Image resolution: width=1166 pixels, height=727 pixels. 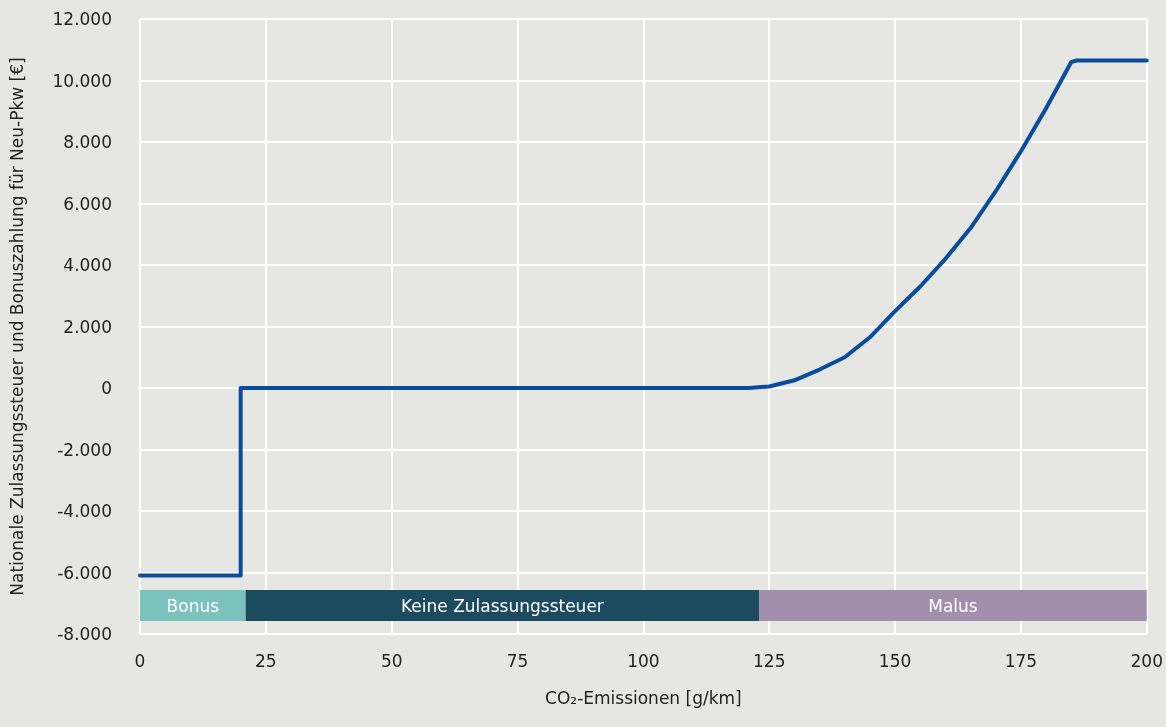 What do you see at coordinates (16, 326) in the screenshot?
I see `y-axis-title: Nationale Zulassungssteuer und Bonuszahlung für Neu-Pkw [€]` at bounding box center [16, 326].